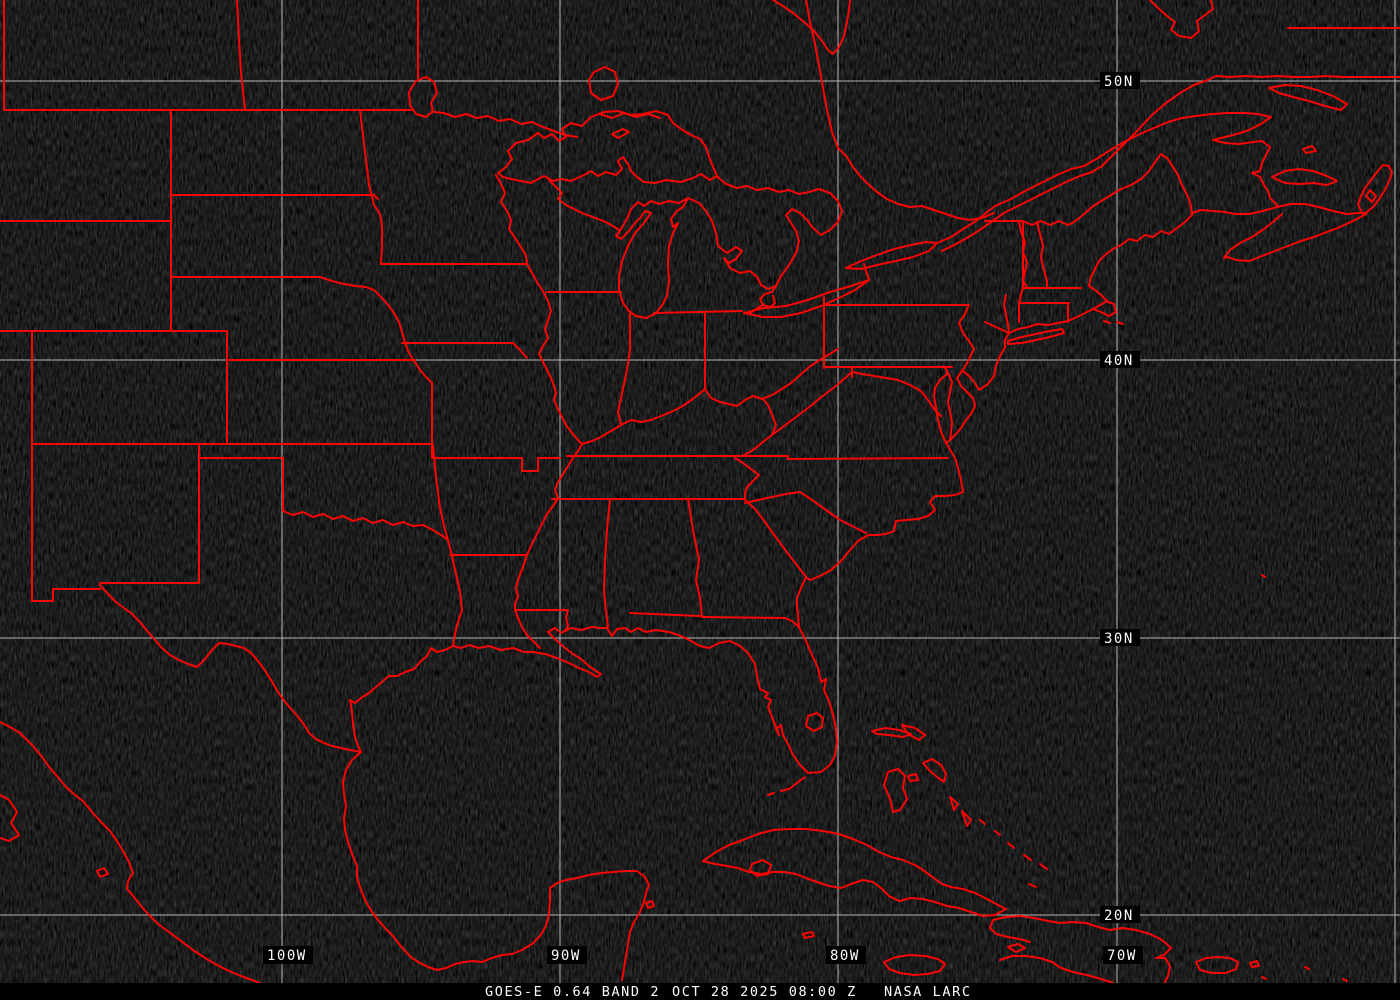 The height and width of the screenshot is (1000, 1400). What do you see at coordinates (301, 330) in the screenshot?
I see `sd-ne-border-missouri-river` at bounding box center [301, 330].